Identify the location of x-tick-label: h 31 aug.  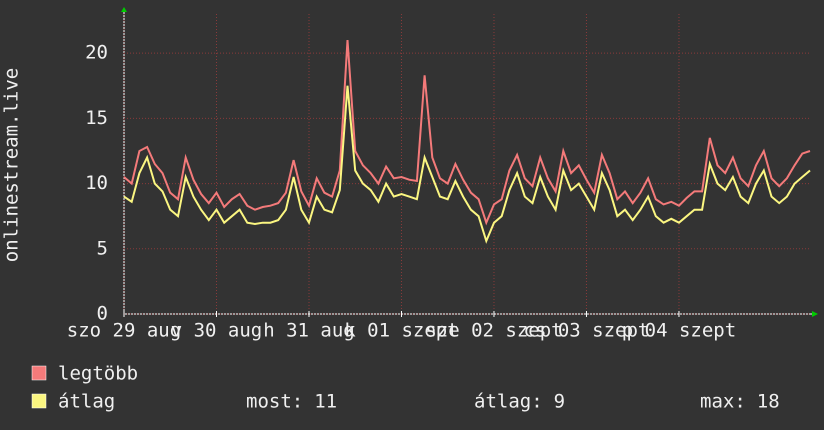
(309, 331).